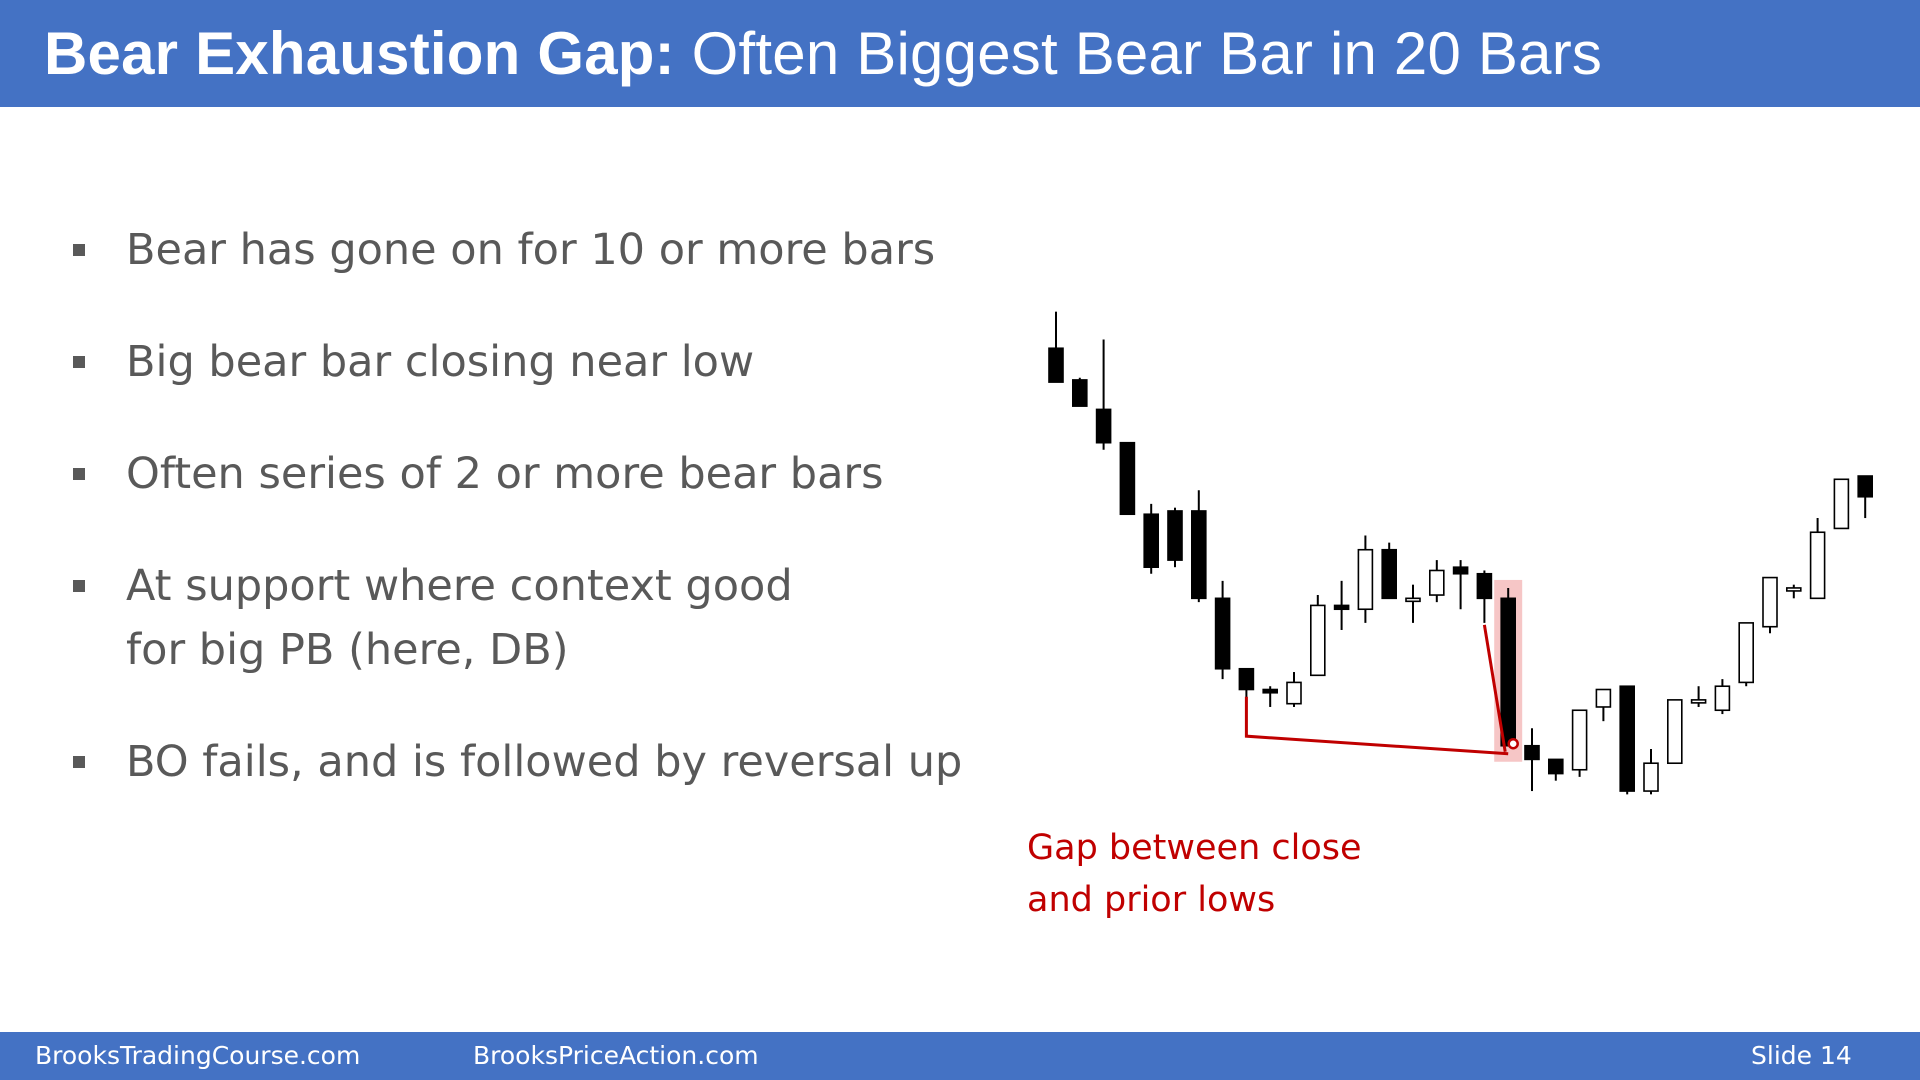 Image resolution: width=1920 pixels, height=1080 pixels. What do you see at coordinates (459, 586) in the screenshot?
I see `bullet-text: At support where context good` at bounding box center [459, 586].